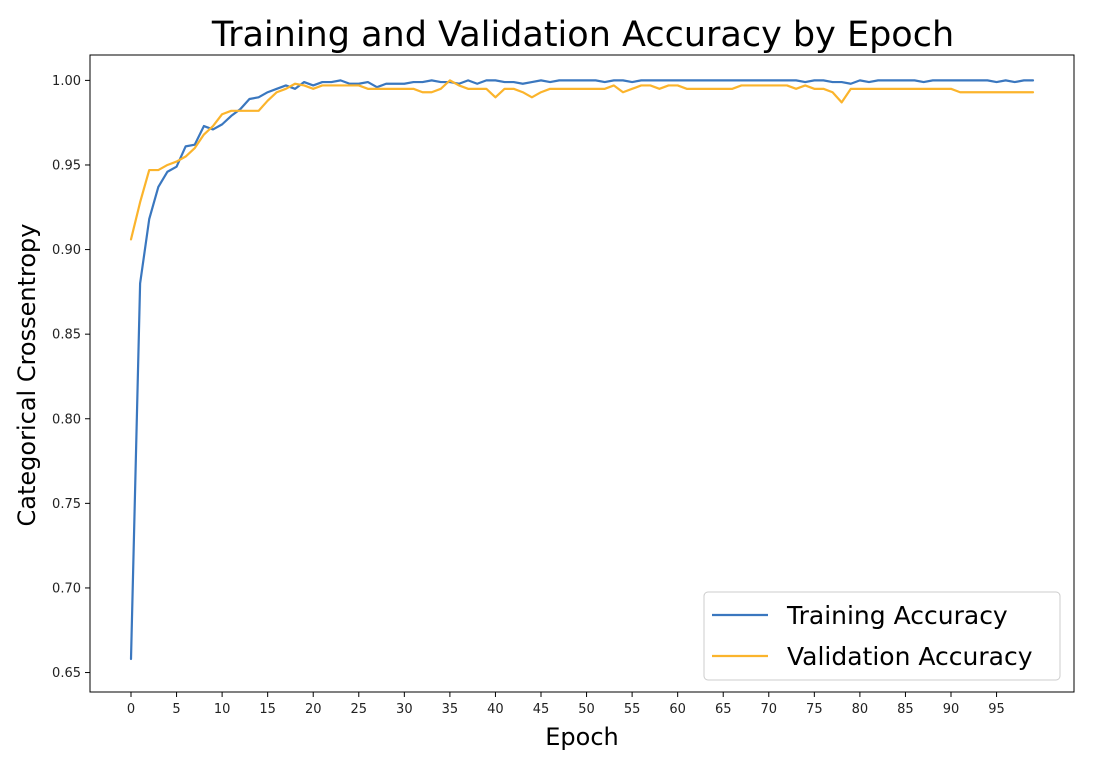 The height and width of the screenshot is (757, 1098). What do you see at coordinates (176, 709) in the screenshot?
I see `x-tick-label: 5` at bounding box center [176, 709].